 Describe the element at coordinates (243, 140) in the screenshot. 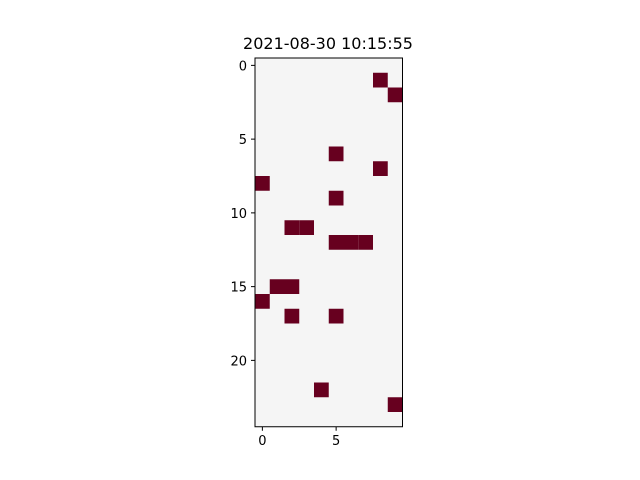

I see `y-tick-label: 5` at that location.